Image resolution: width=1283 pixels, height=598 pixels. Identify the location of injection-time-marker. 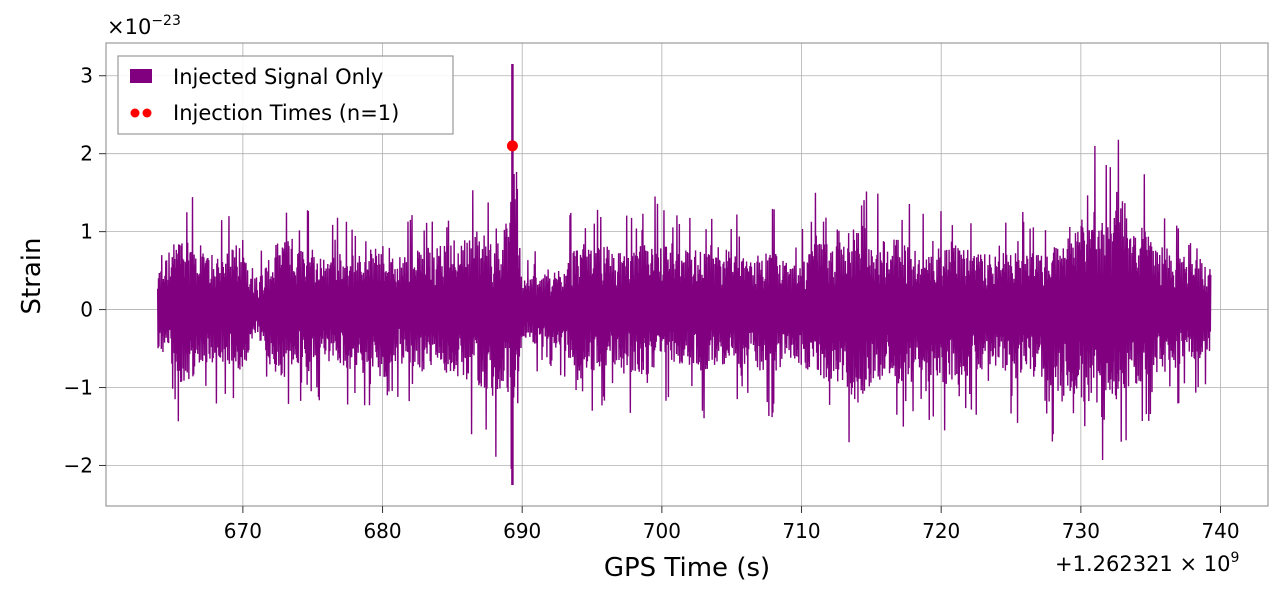
(512, 146).